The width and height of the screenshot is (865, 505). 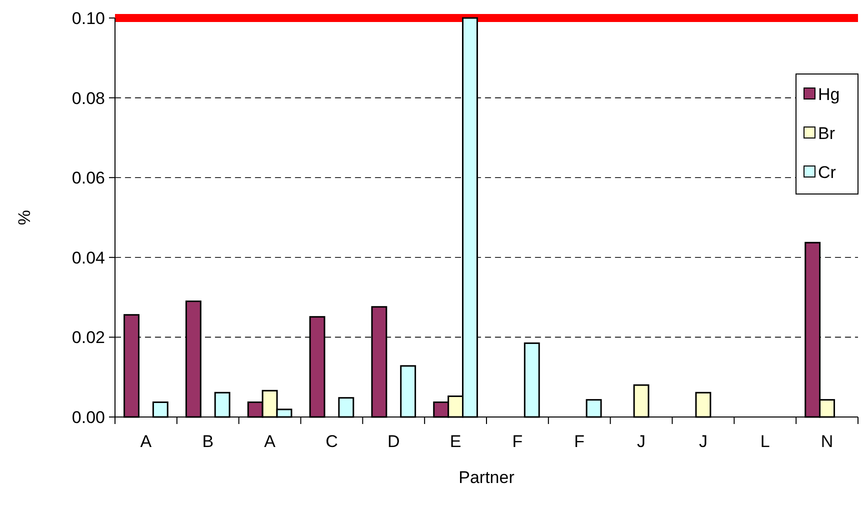 I want to click on y-tick-label: 0.00, so click(x=88, y=417).